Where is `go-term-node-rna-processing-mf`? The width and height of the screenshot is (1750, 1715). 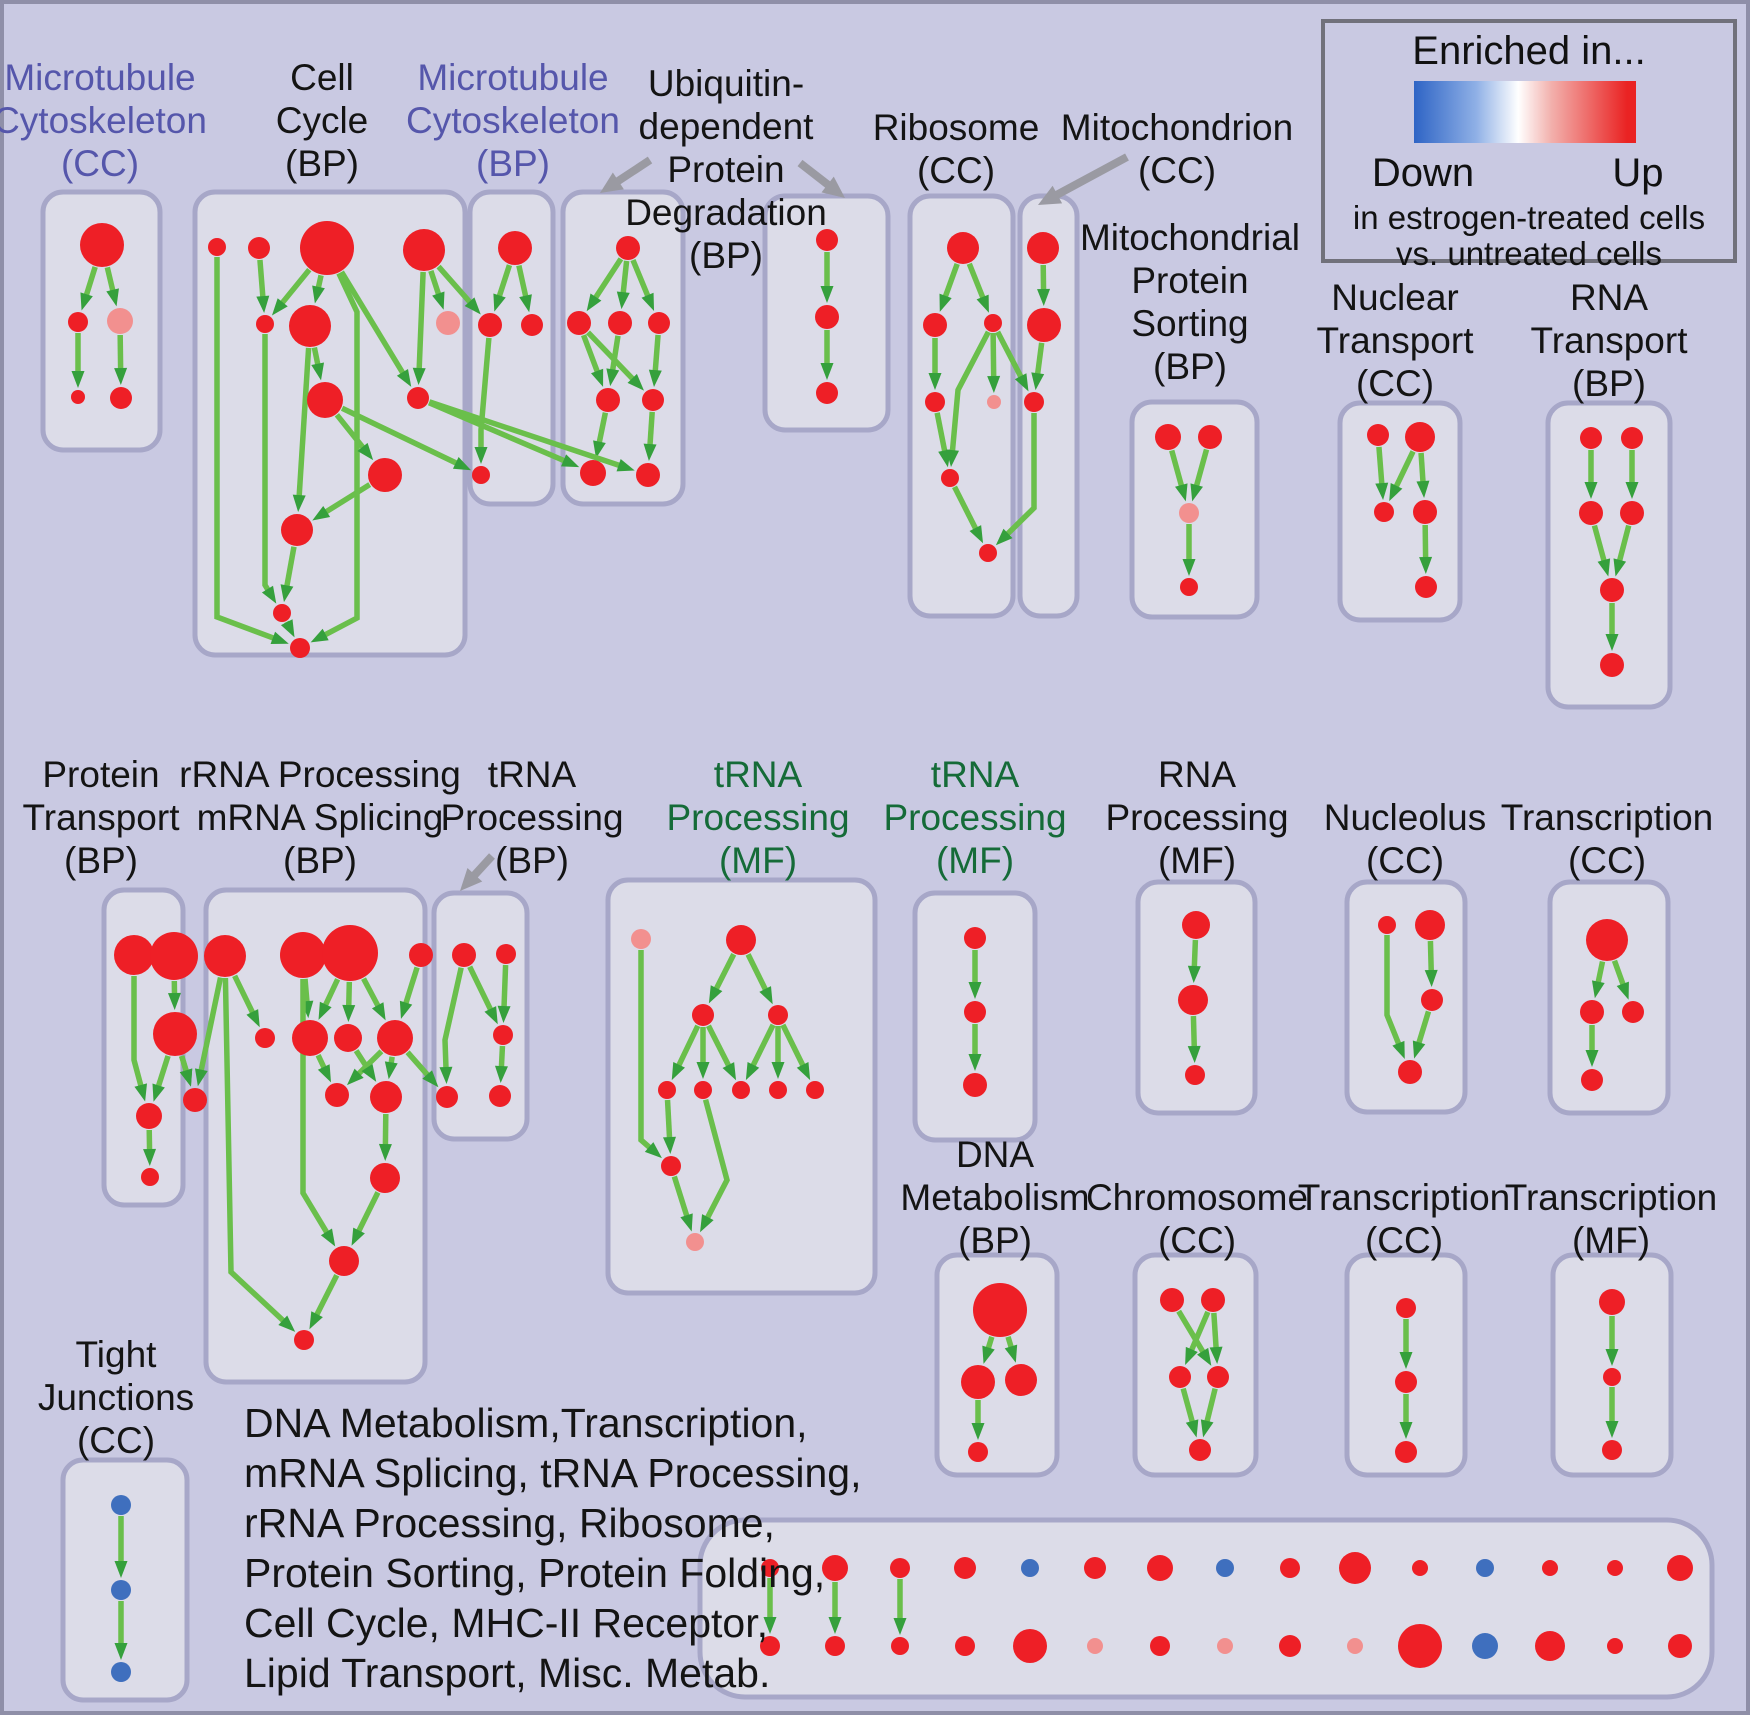
go-term-node-rna-processing-mf is located at coordinates (1195, 1075).